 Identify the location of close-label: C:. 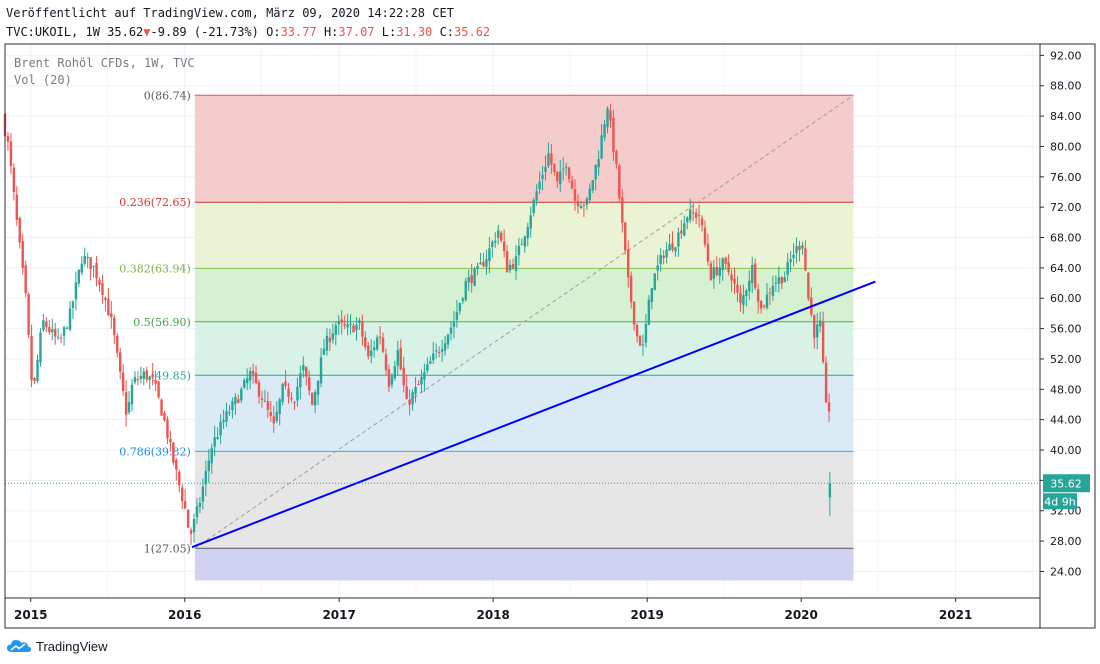
(447, 32).